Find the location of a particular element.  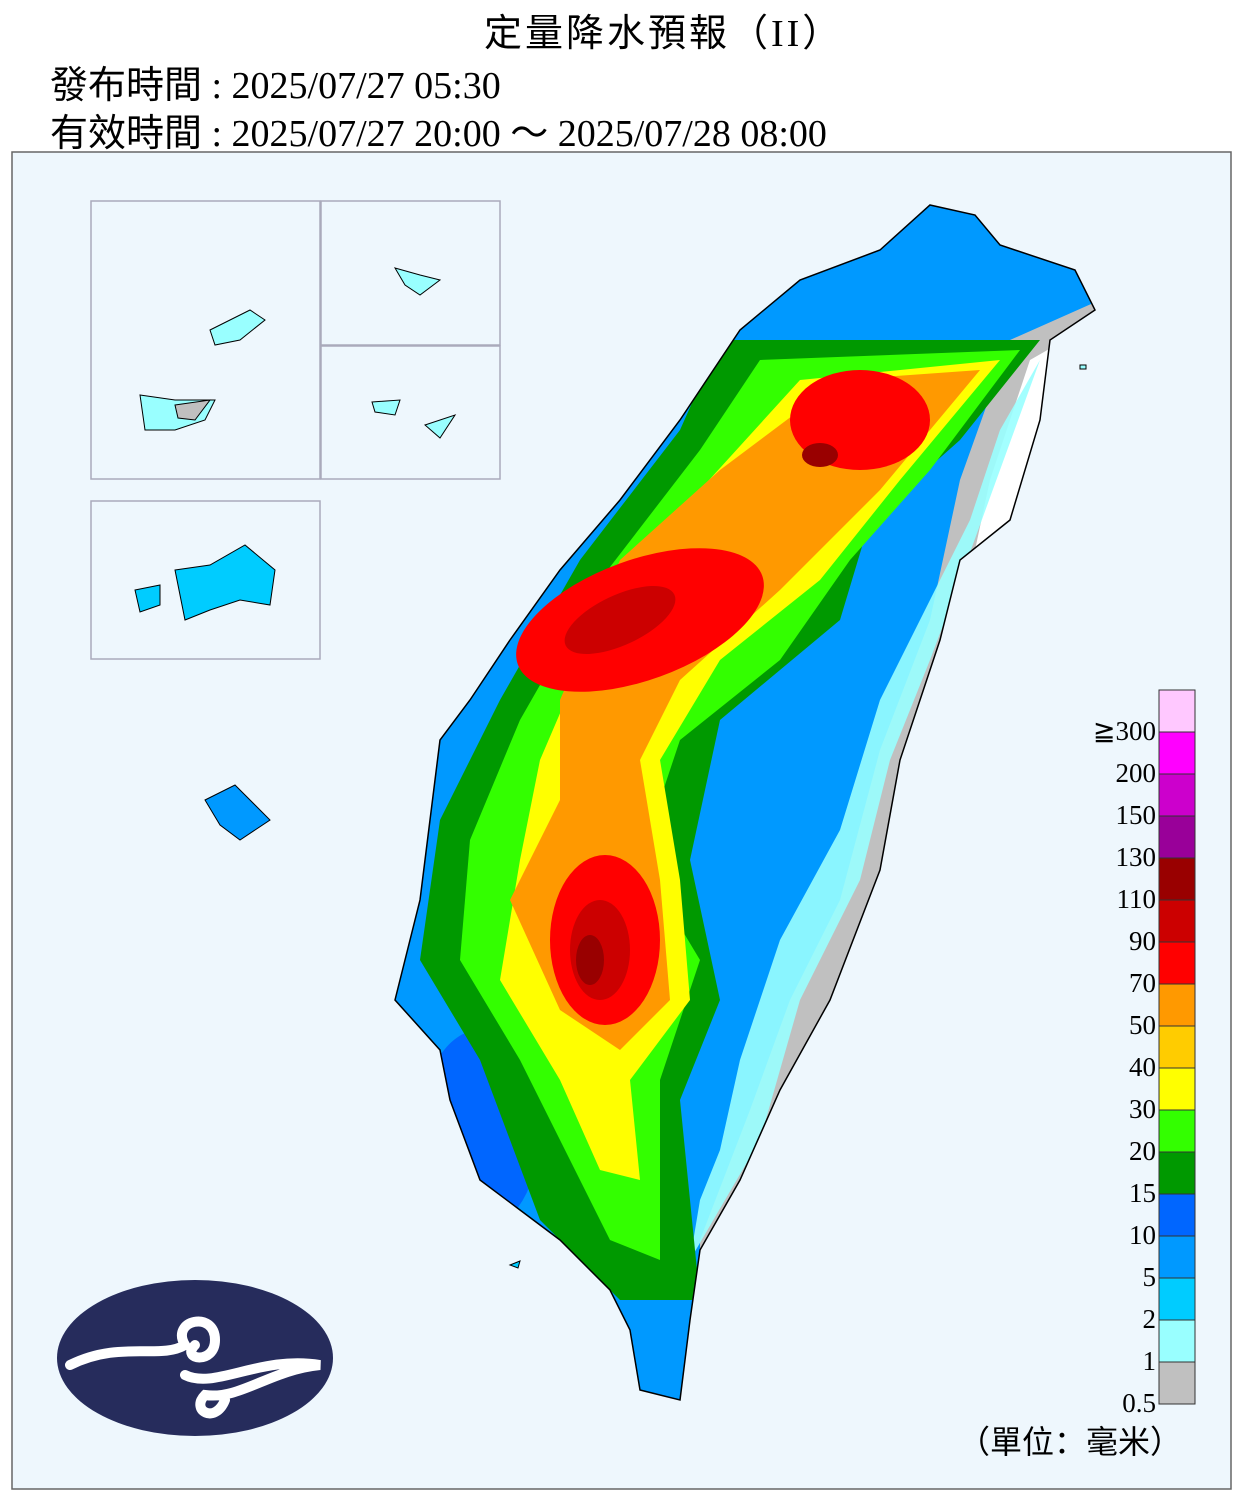

legend-label: 5 is located at coordinates (1150, 1277).